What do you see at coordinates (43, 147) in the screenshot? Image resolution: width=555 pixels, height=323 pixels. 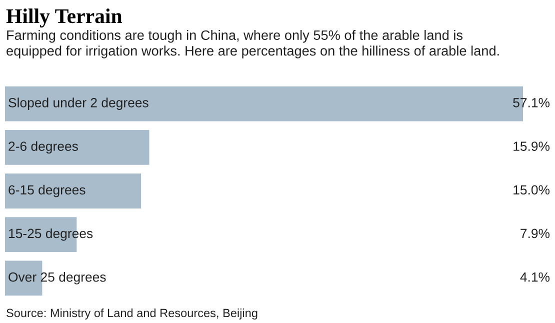 I see `y-tick-label: 2-6 degrees` at bounding box center [43, 147].